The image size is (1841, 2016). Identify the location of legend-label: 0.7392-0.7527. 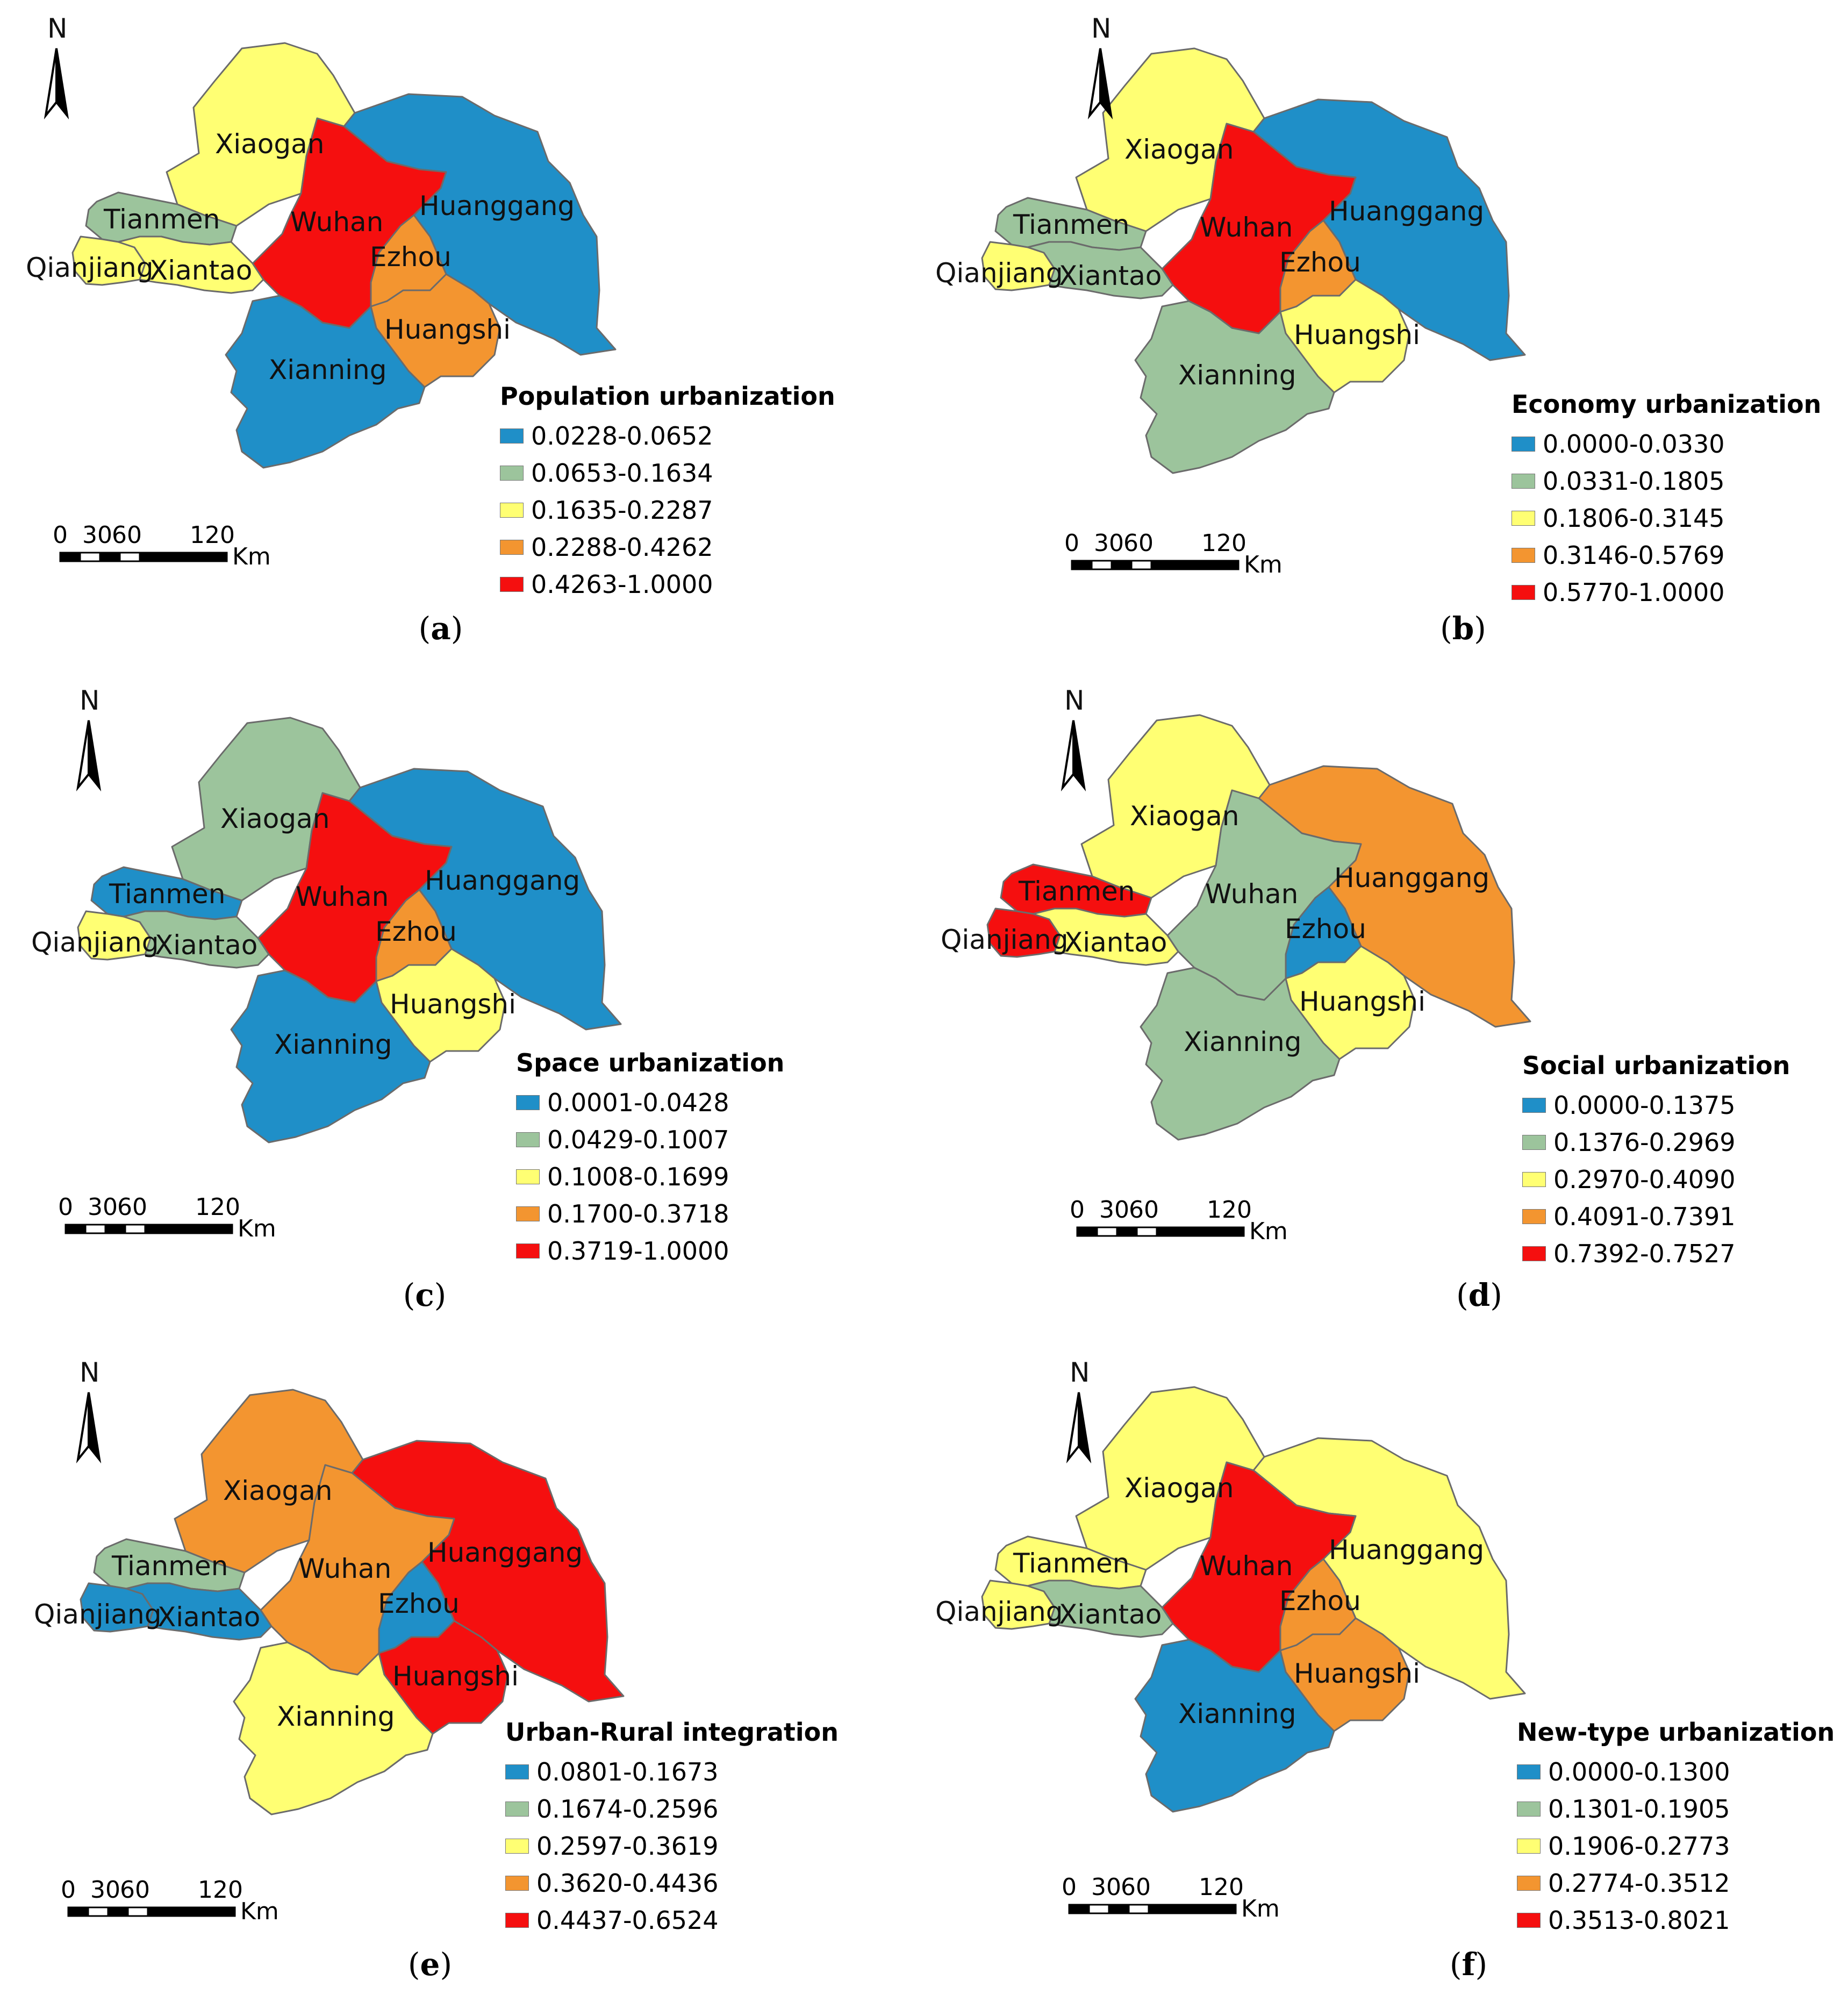
(1644, 1253).